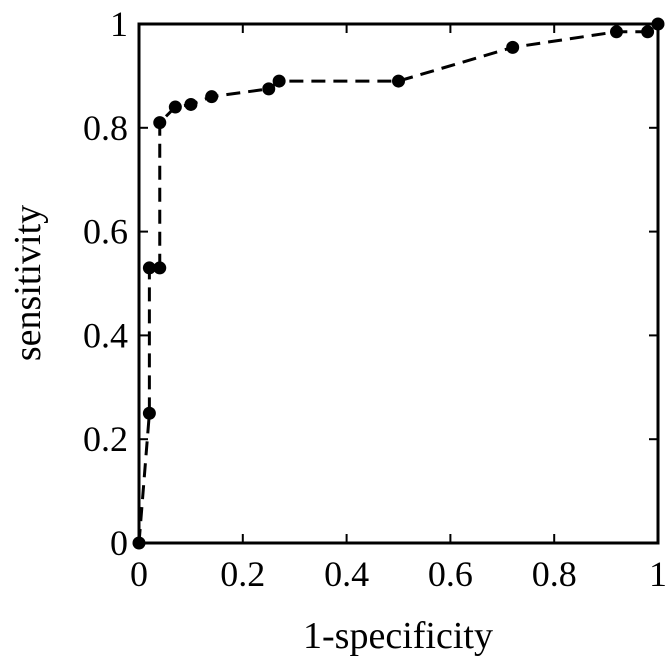 Image resolution: width=665 pixels, height=660 pixels. What do you see at coordinates (242, 574) in the screenshot?
I see `x-tick-label: 0.2` at bounding box center [242, 574].